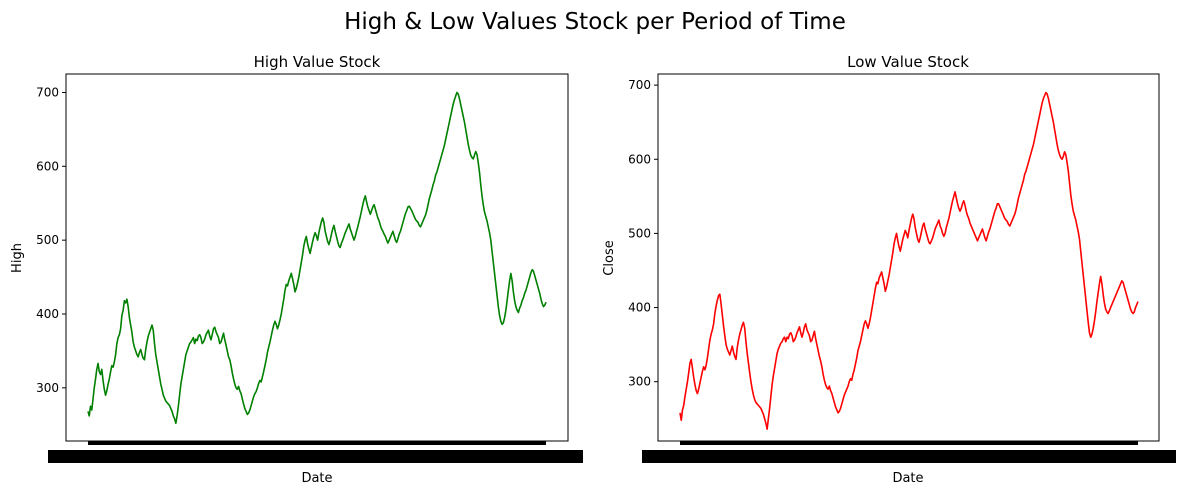 This screenshot has width=1186, height=495. Describe the element at coordinates (47, 166) in the screenshot. I see `high-chart-ytick-label: 600` at that location.